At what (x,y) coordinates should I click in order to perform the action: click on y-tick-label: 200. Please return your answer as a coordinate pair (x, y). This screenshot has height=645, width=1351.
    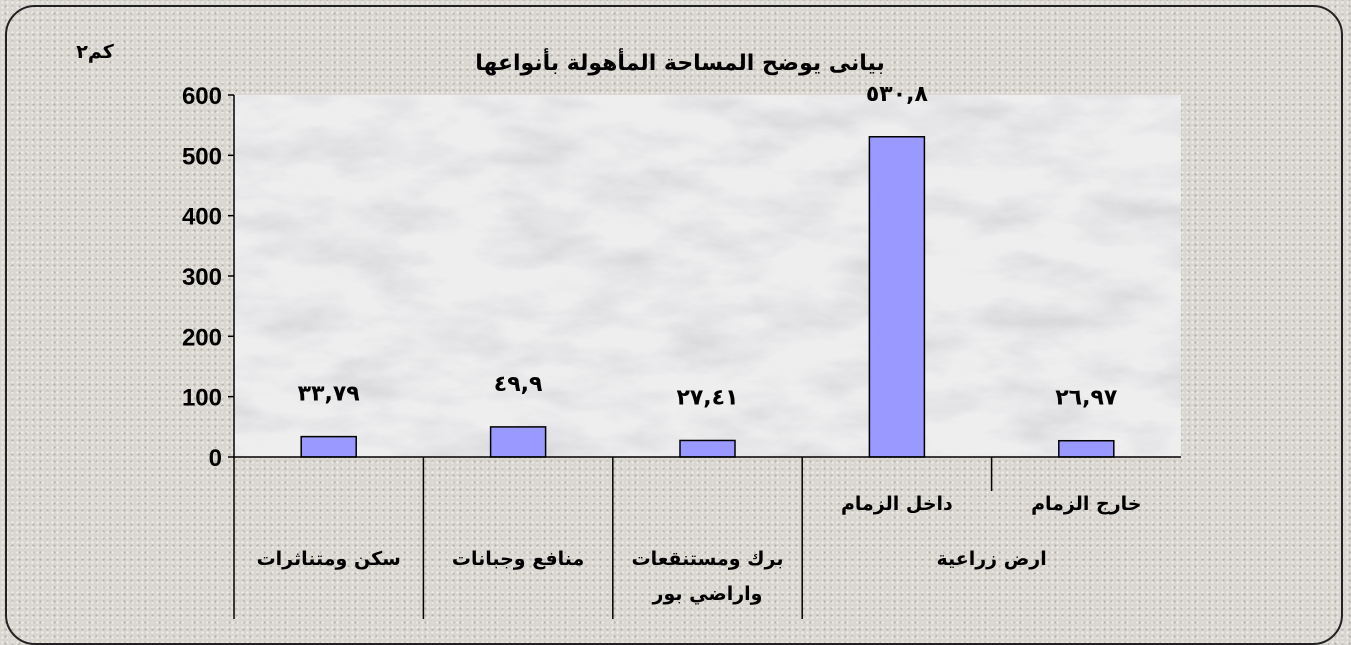
    Looking at the image, I should click on (202, 337).